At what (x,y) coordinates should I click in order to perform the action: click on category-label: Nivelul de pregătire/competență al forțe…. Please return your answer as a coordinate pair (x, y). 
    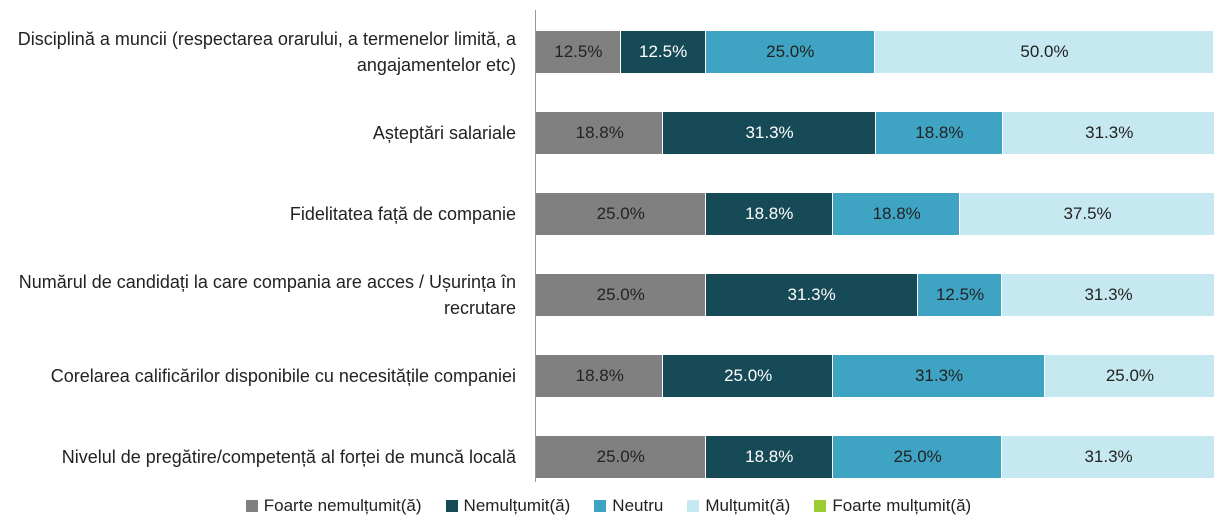
    Looking at the image, I should click on (288, 457).